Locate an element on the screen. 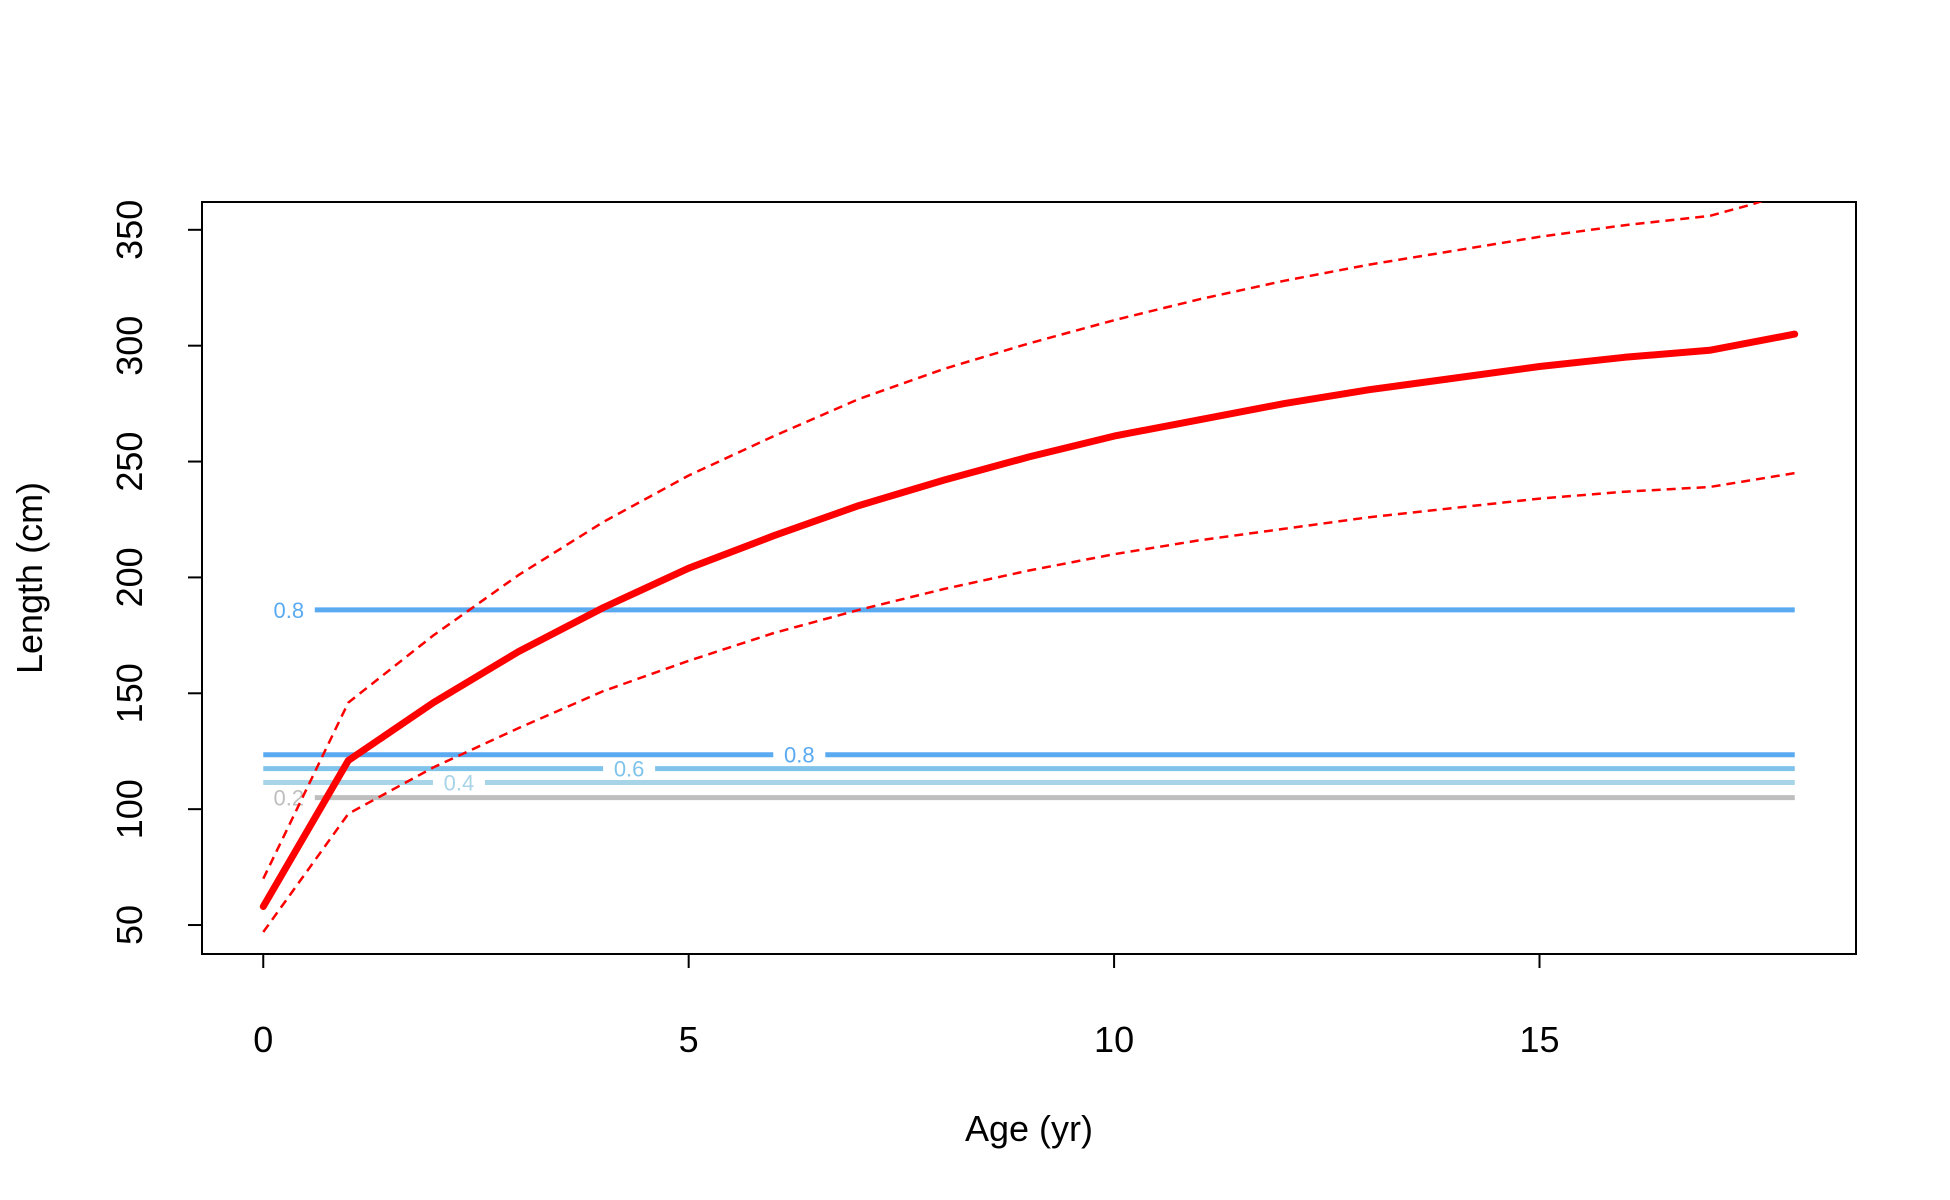  x-axis-label: Age (yr) is located at coordinates (1029, 1128).